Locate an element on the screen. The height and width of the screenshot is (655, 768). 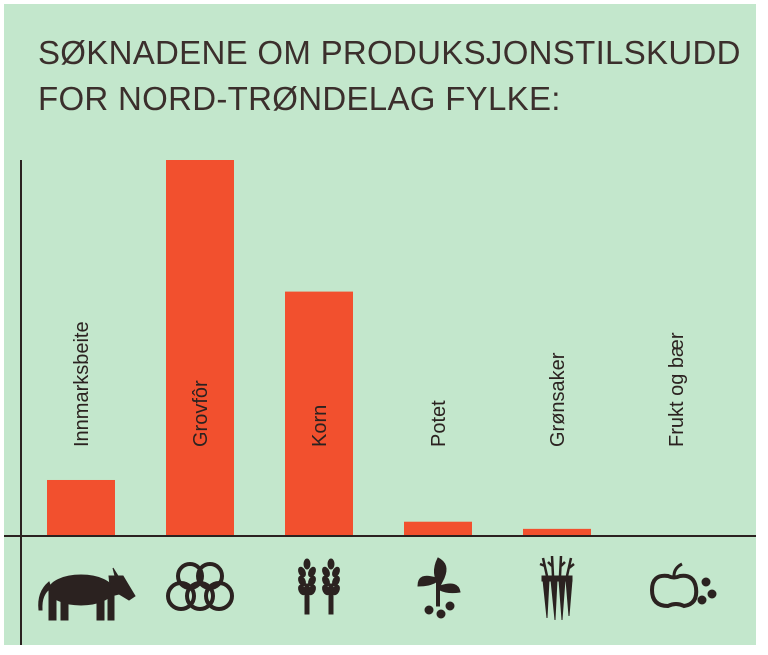
bar-grovfo-r is located at coordinates (200, 348).